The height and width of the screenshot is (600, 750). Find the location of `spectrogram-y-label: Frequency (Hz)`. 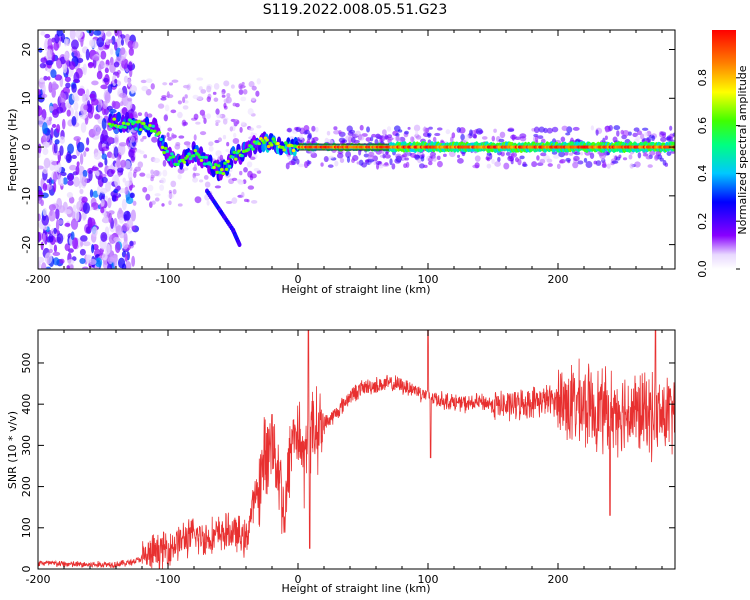

spectrogram-y-label: Frequency (Hz) is located at coordinates (12, 150).